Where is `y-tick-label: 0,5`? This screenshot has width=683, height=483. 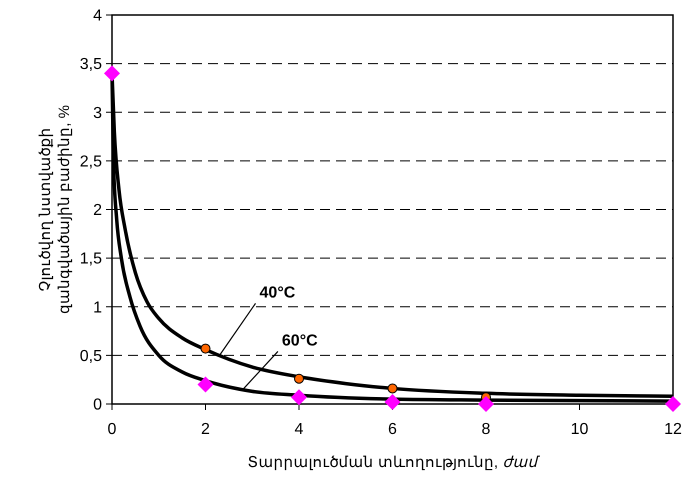 y-tick-label: 0,5 is located at coordinates (91, 356).